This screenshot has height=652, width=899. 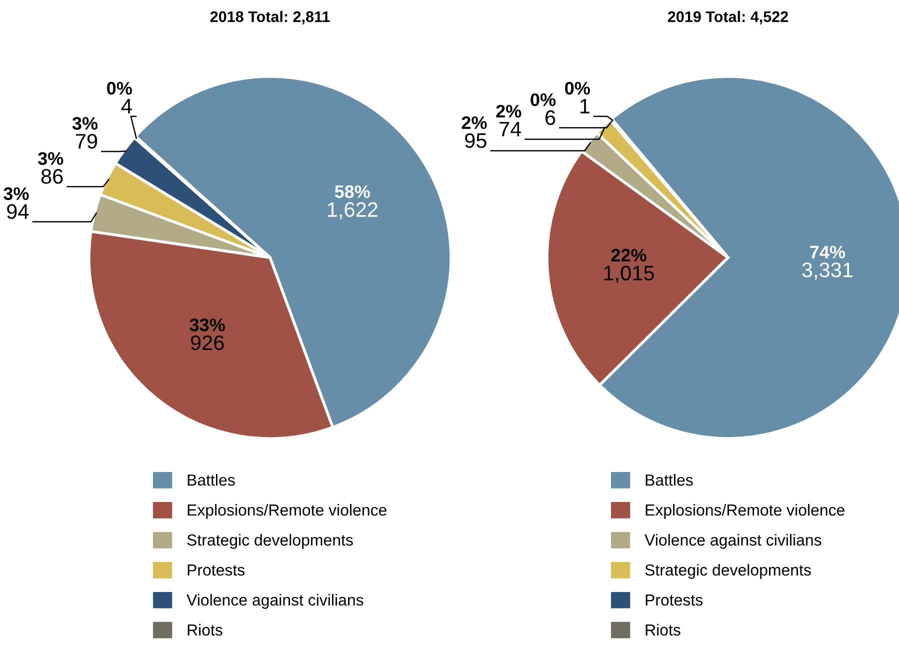 What do you see at coordinates (474, 132) in the screenshot?
I see `data-label: 2% 95` at bounding box center [474, 132].